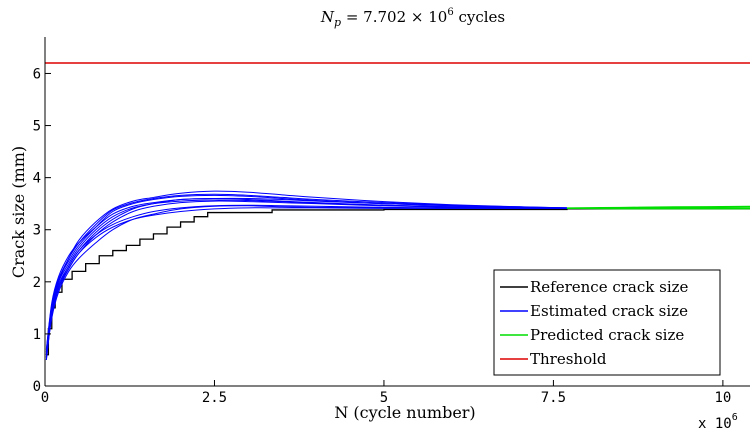  I want to click on y-ticks: 0 1 2 3 4 5 6, so click(42, 230).